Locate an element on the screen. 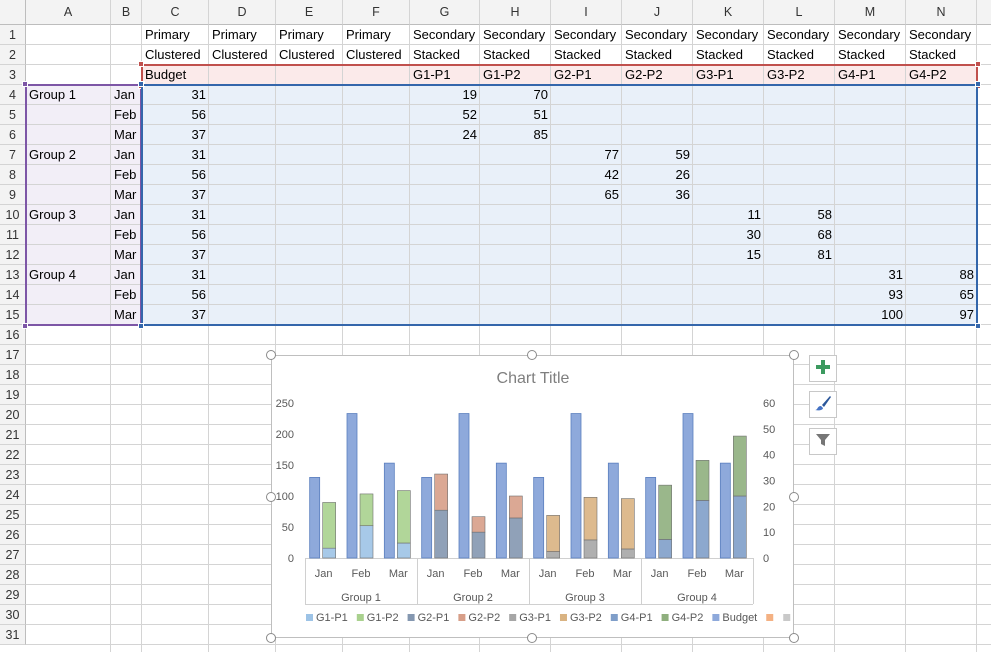 This screenshot has height=652, width=991. cell-value: 51 is located at coordinates (540, 114).